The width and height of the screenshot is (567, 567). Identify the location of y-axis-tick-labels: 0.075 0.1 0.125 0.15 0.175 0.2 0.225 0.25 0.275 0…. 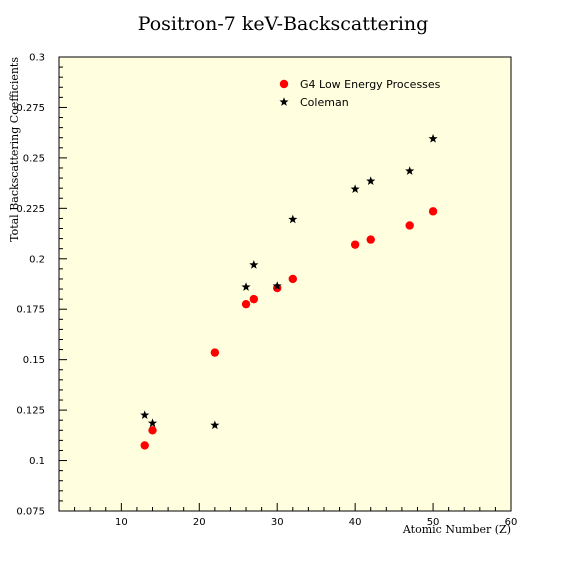
(30, 285).